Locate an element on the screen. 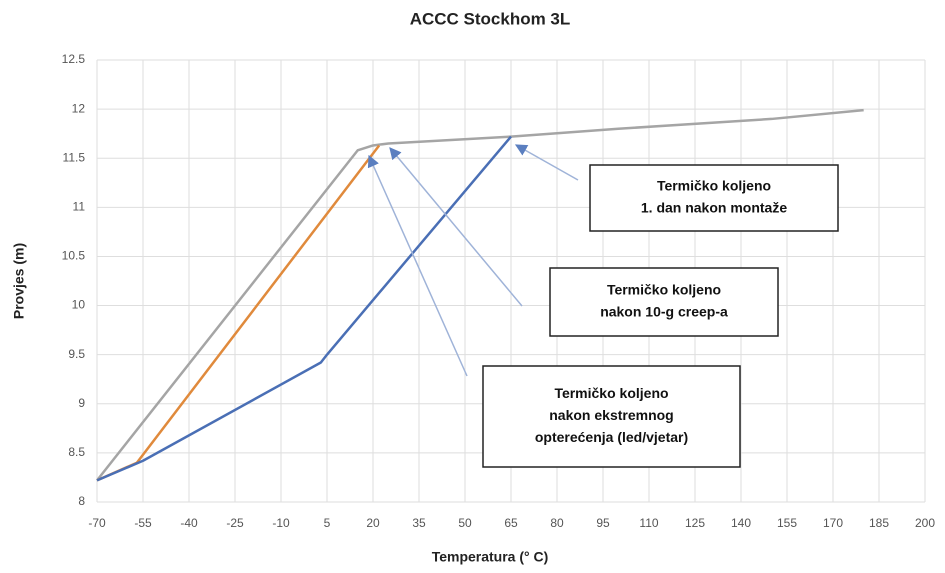 Image resolution: width=945 pixels, height=573 pixels. x-tick-label: 140 is located at coordinates (741, 523).